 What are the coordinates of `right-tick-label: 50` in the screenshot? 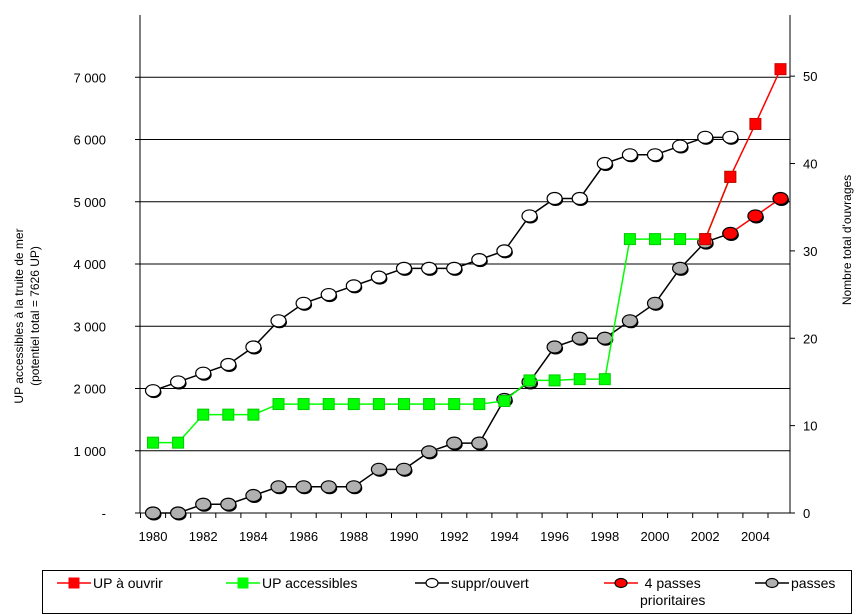 It's located at (810, 76).